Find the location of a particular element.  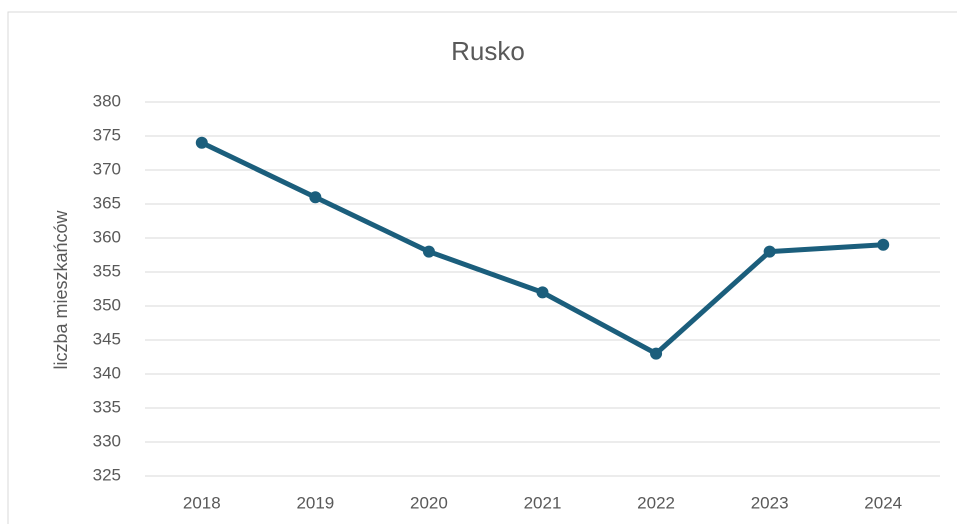

y-tick-label: 375 is located at coordinates (107, 134).